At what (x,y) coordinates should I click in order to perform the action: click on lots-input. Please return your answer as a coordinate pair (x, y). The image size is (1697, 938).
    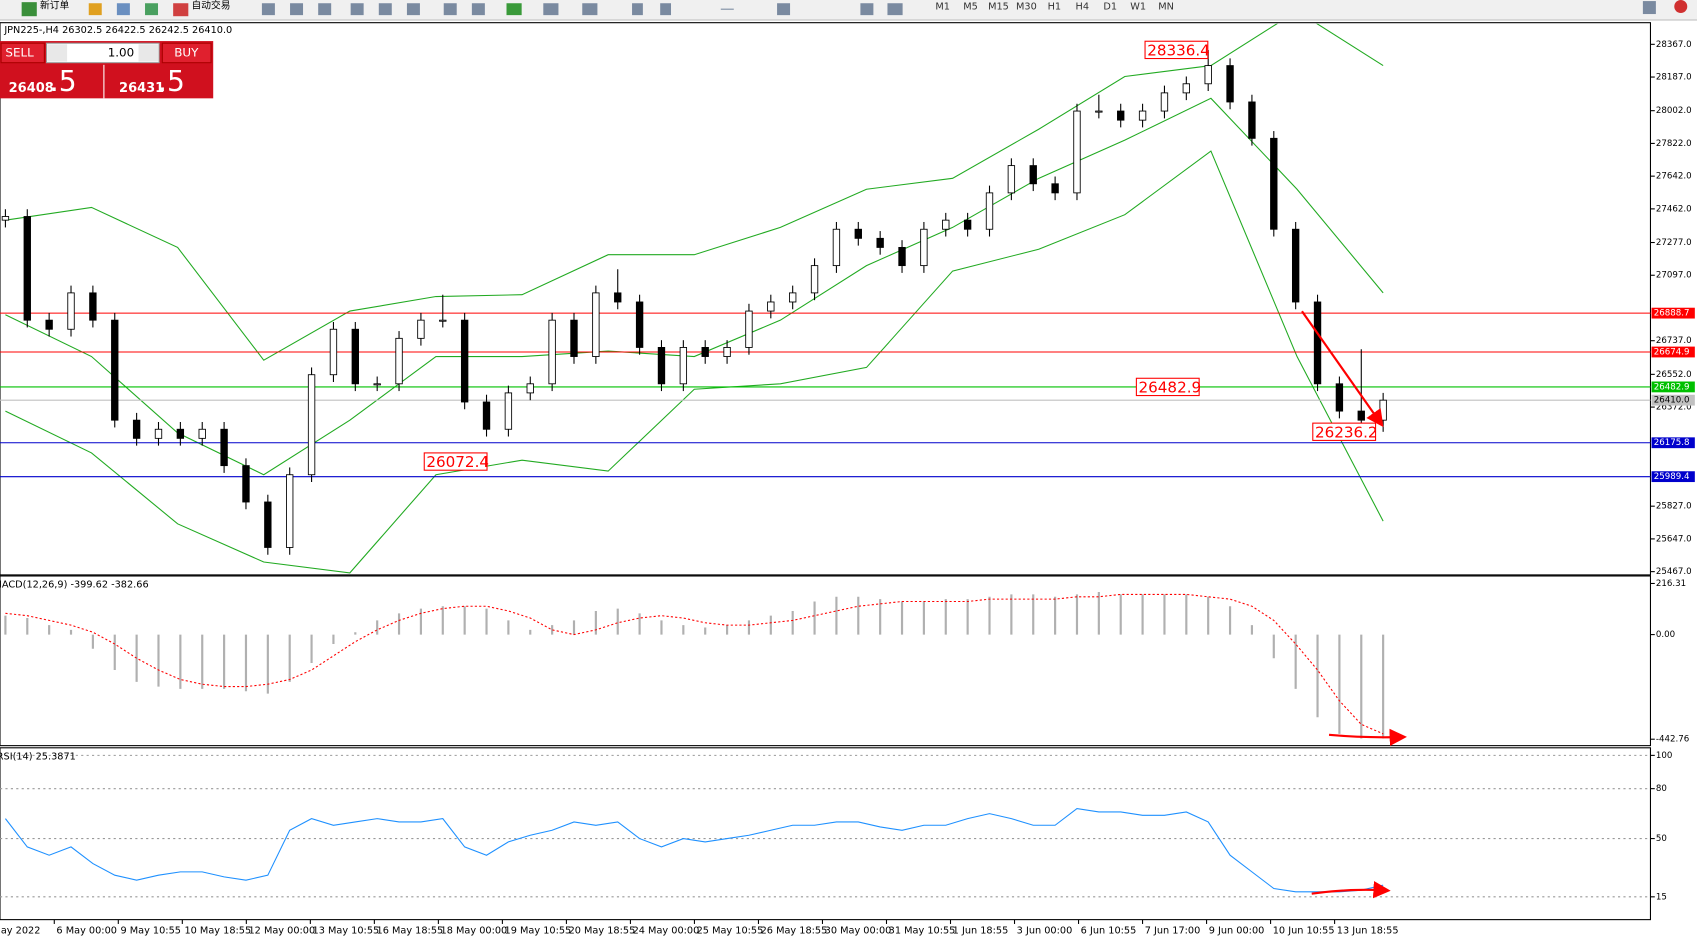
    Looking at the image, I should click on (102, 53).